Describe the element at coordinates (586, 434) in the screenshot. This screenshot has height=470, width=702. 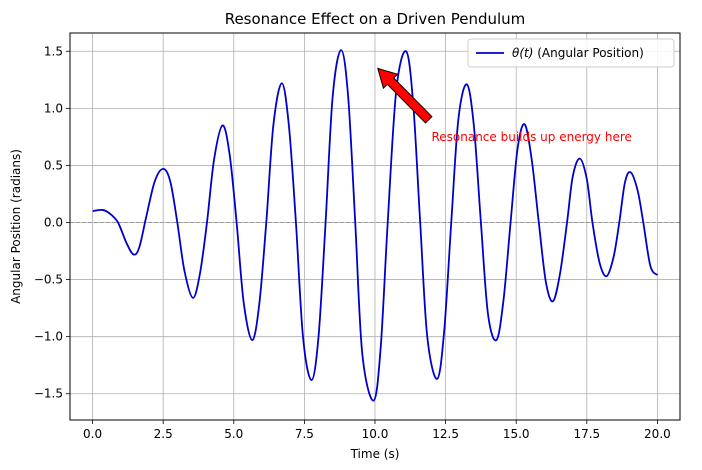
I see `x-tick-label: 17.5` at that location.